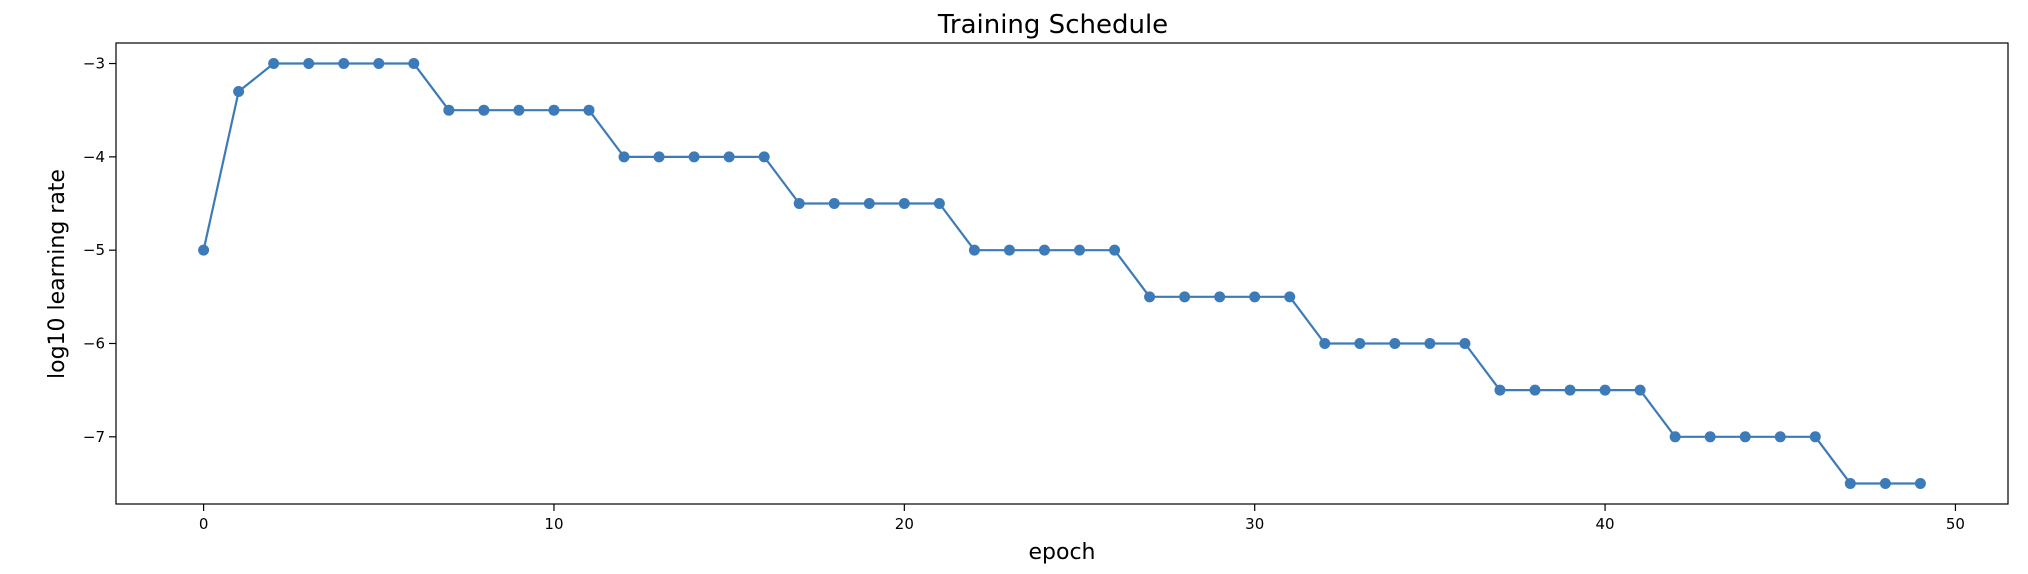 The height and width of the screenshot is (574, 2028). Describe the element at coordinates (94, 343) in the screenshot. I see `y-tick-label: −6` at that location.